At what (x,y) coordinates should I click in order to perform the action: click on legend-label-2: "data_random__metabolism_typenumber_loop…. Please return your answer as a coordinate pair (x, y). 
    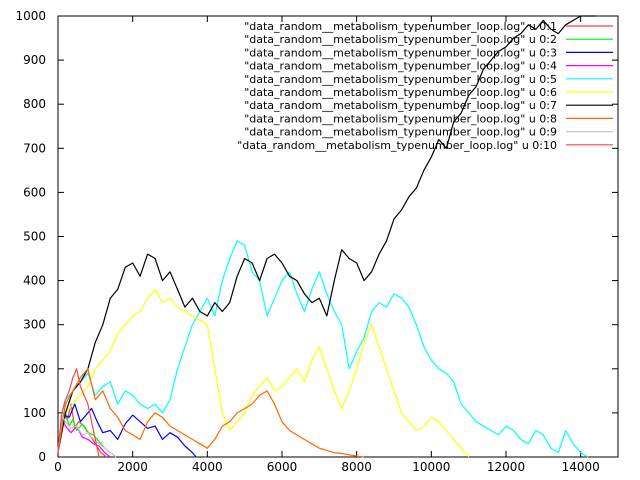
    Looking at the image, I should click on (400, 39).